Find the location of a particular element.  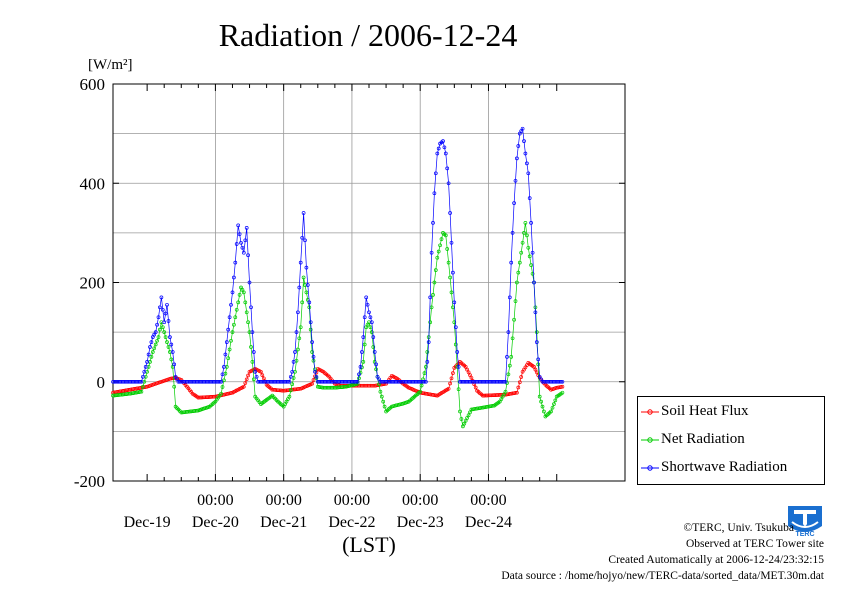

legend-label-net-radiation: Net Radiation is located at coordinates (703, 439).